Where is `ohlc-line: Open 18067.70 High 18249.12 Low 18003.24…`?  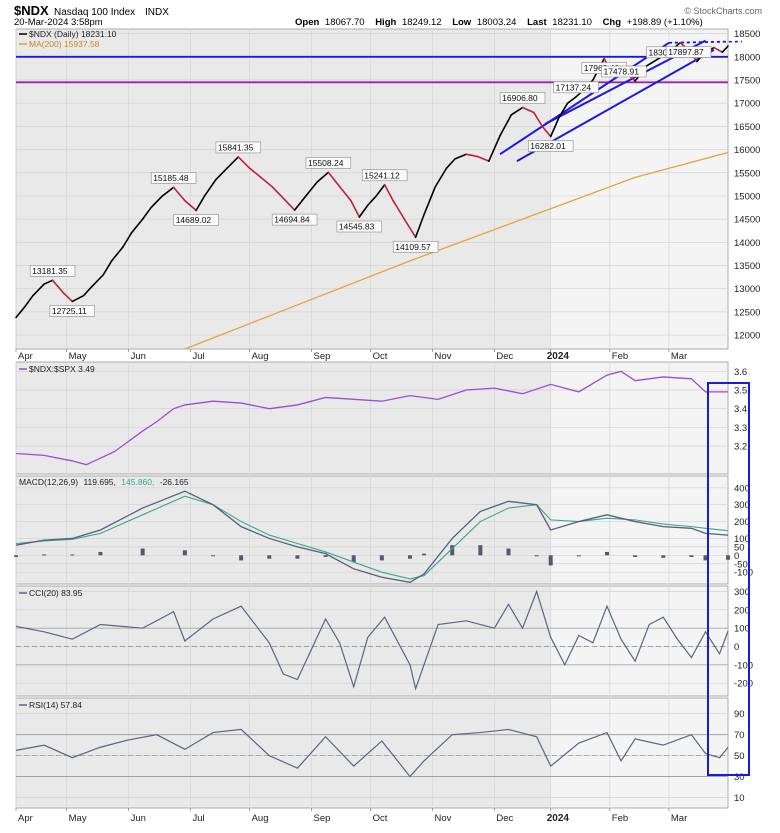
ohlc-line: Open 18067.70 High 18249.12 Low 18003.24… is located at coordinates (499, 22).